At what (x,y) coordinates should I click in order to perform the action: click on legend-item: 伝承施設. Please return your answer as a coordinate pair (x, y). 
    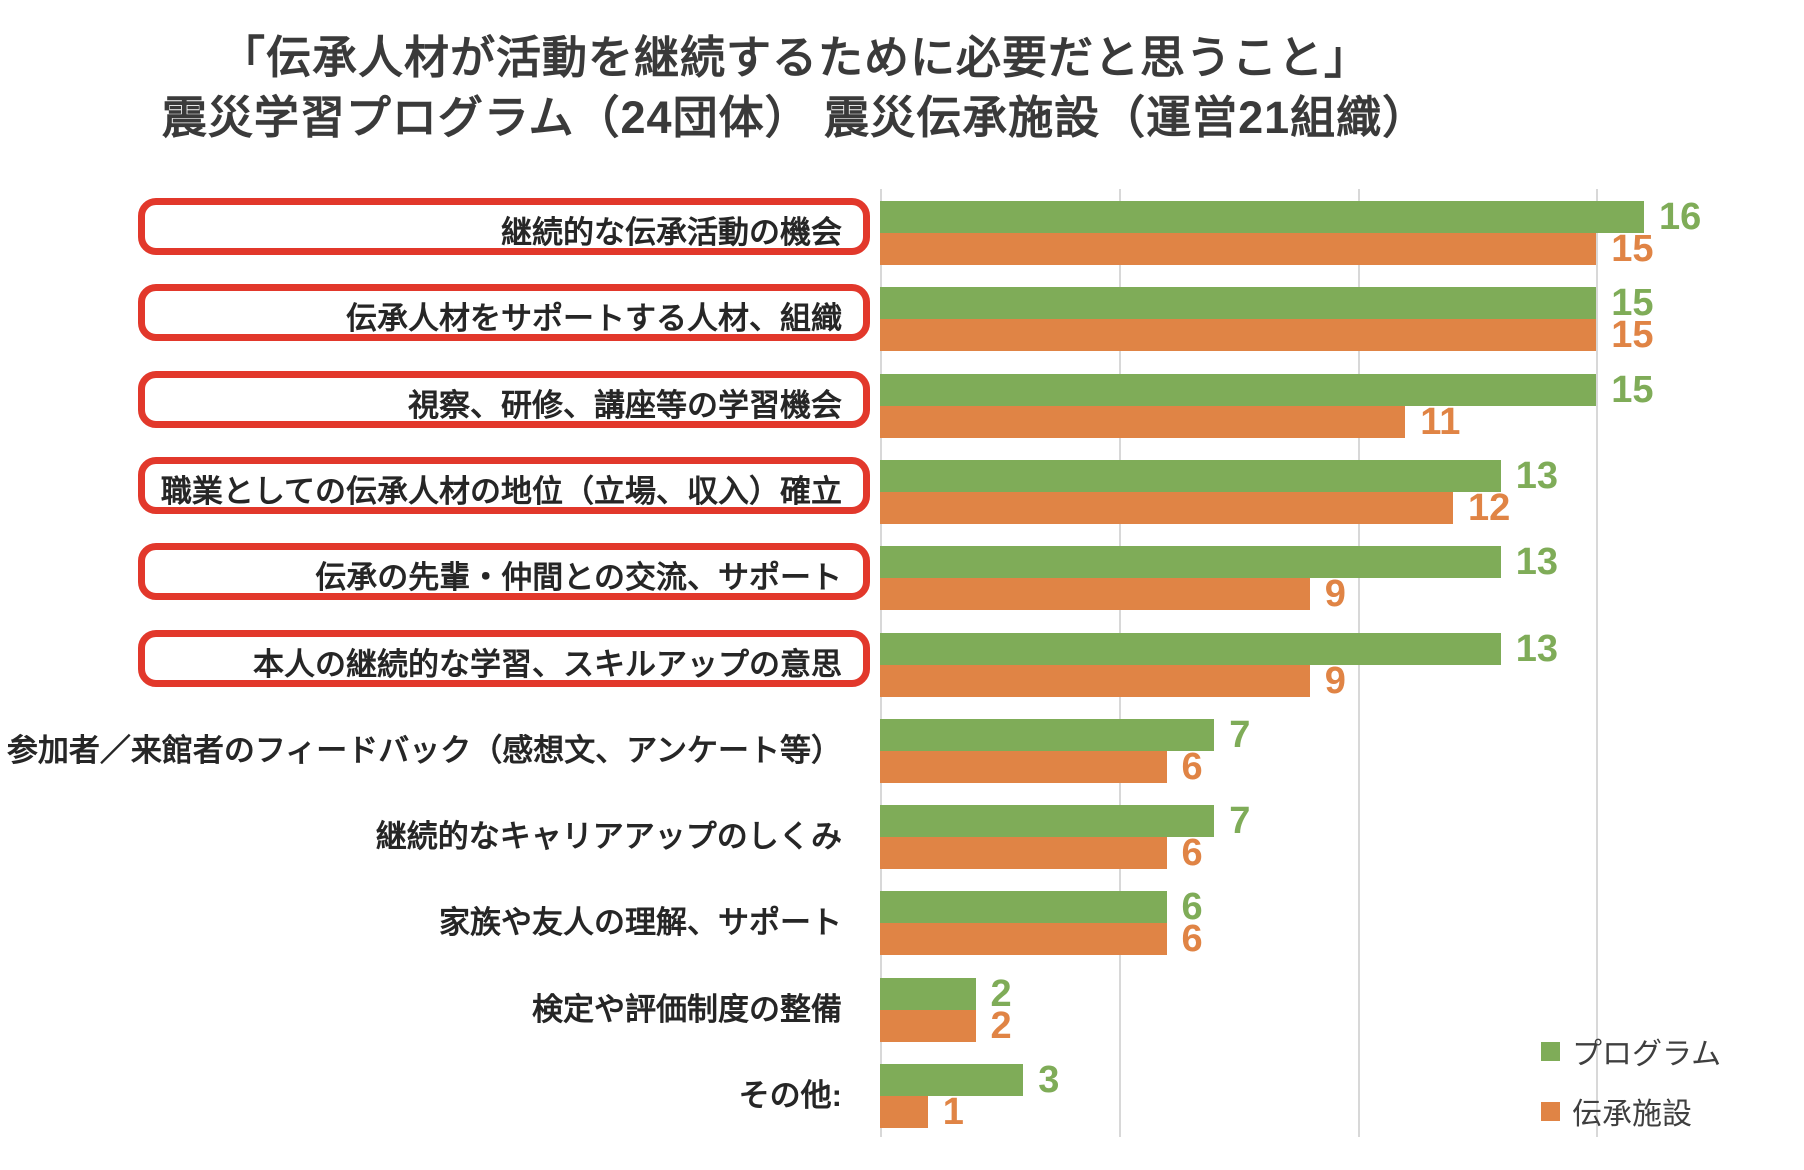
    Looking at the image, I should click on (1616, 1112).